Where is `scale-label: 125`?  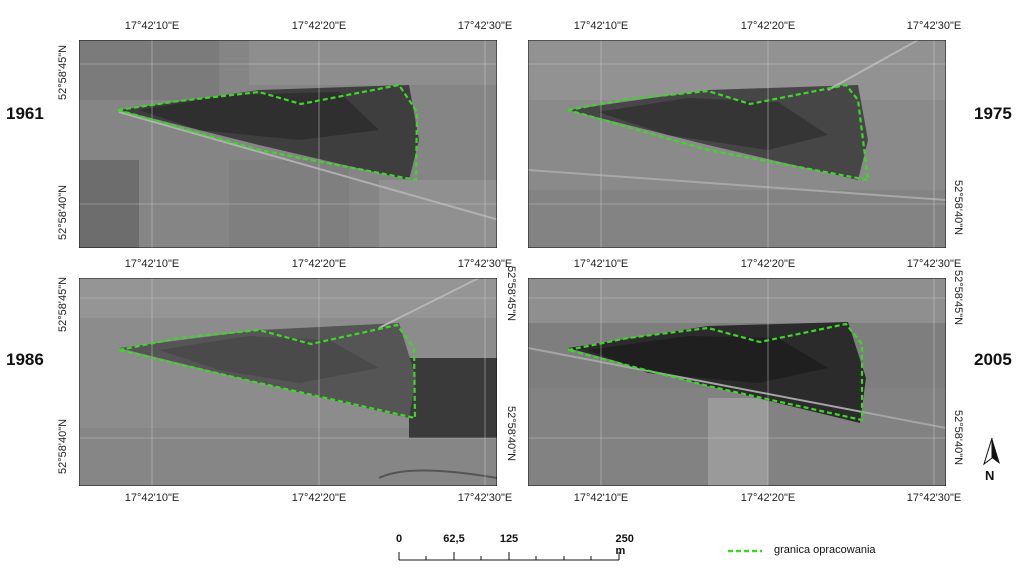 scale-label: 125 is located at coordinates (509, 539).